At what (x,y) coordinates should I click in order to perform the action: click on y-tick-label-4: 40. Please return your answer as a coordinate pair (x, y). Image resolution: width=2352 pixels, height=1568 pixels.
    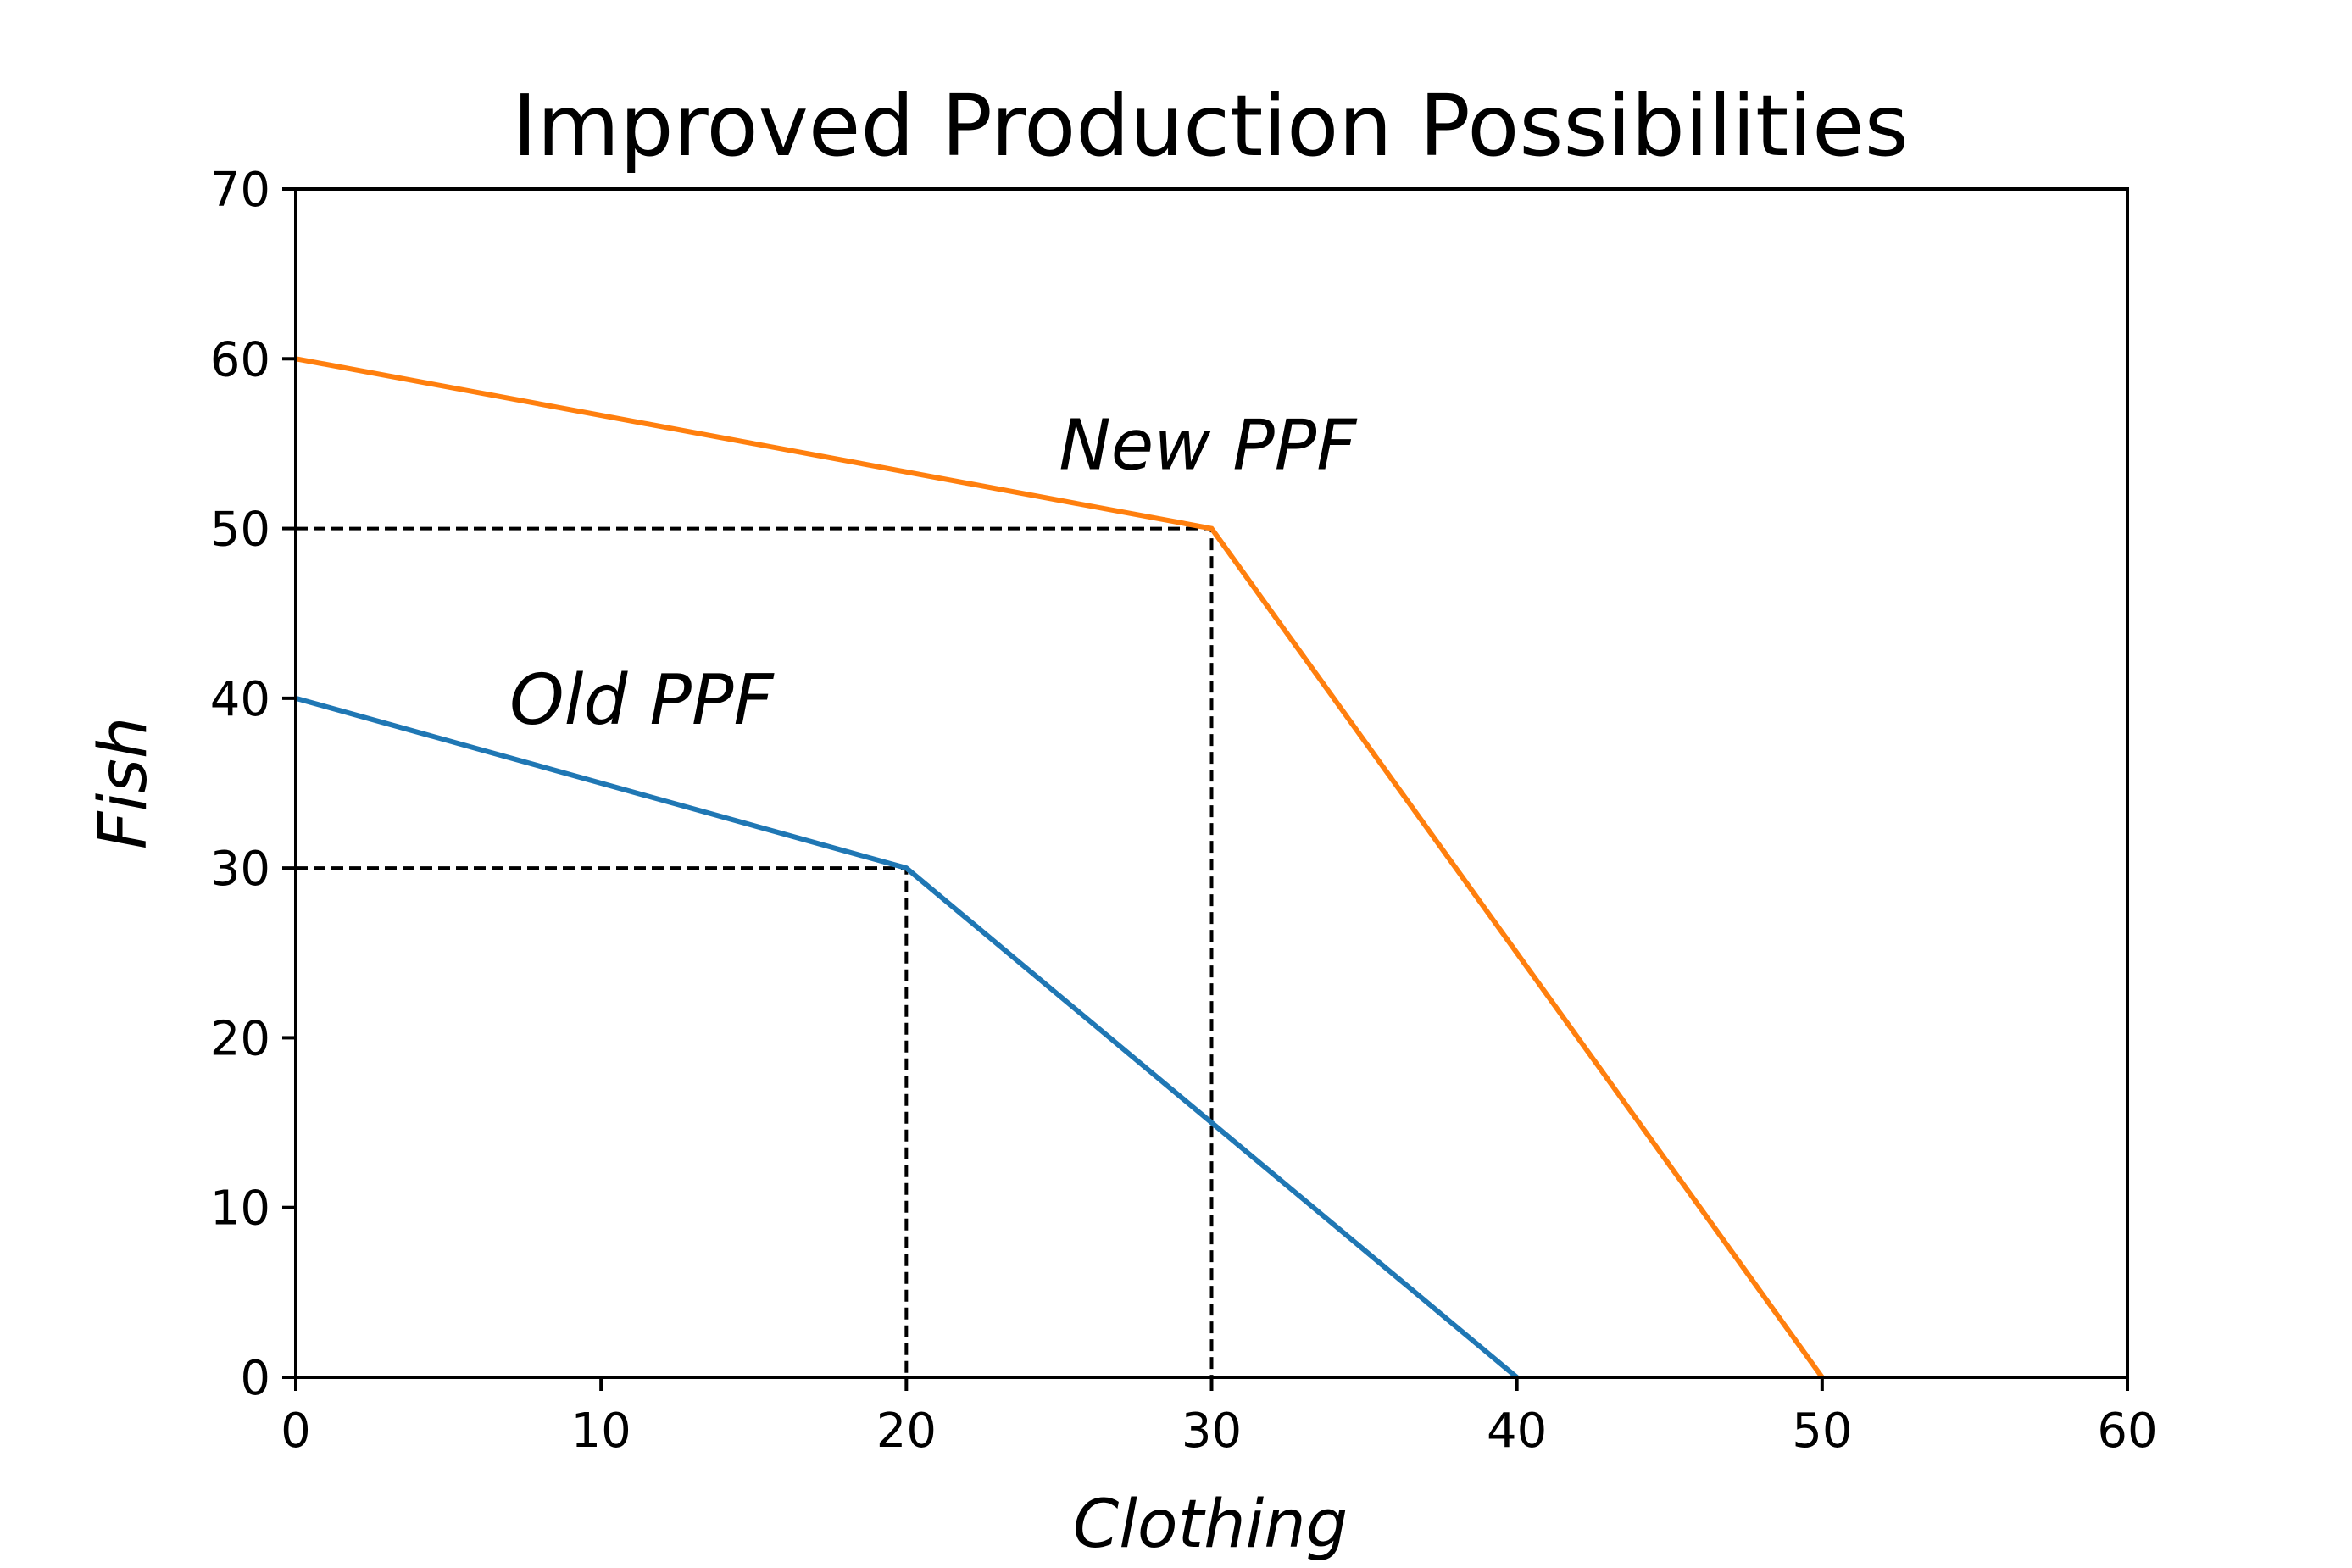
    Looking at the image, I should click on (240, 699).